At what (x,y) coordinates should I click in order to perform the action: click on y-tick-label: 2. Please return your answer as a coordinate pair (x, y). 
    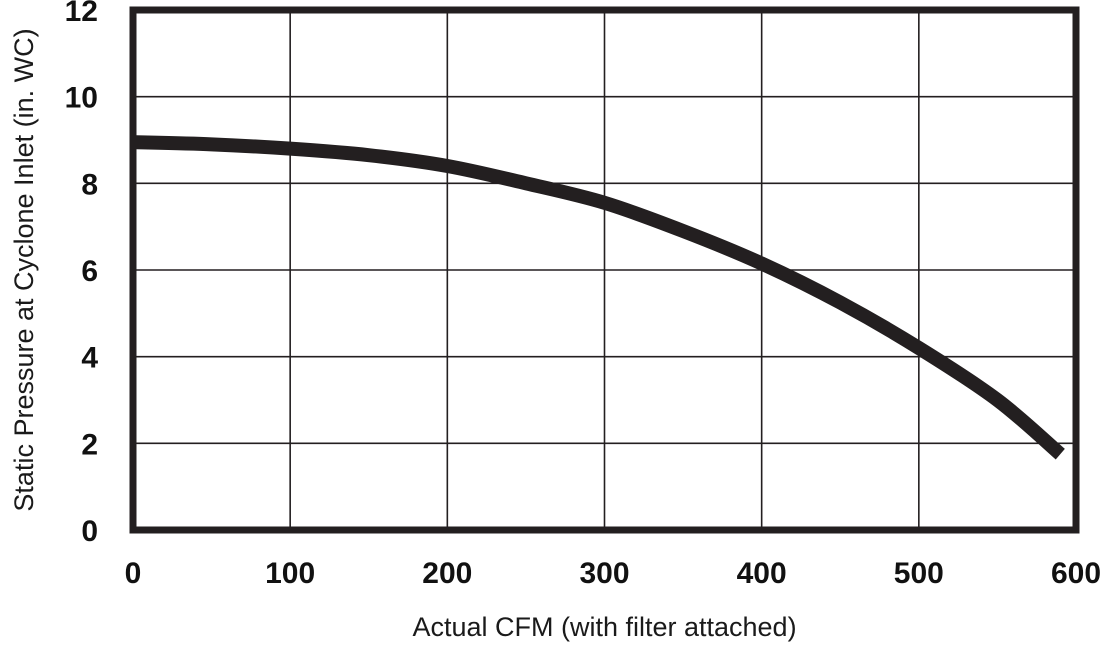
    Looking at the image, I should click on (89, 444).